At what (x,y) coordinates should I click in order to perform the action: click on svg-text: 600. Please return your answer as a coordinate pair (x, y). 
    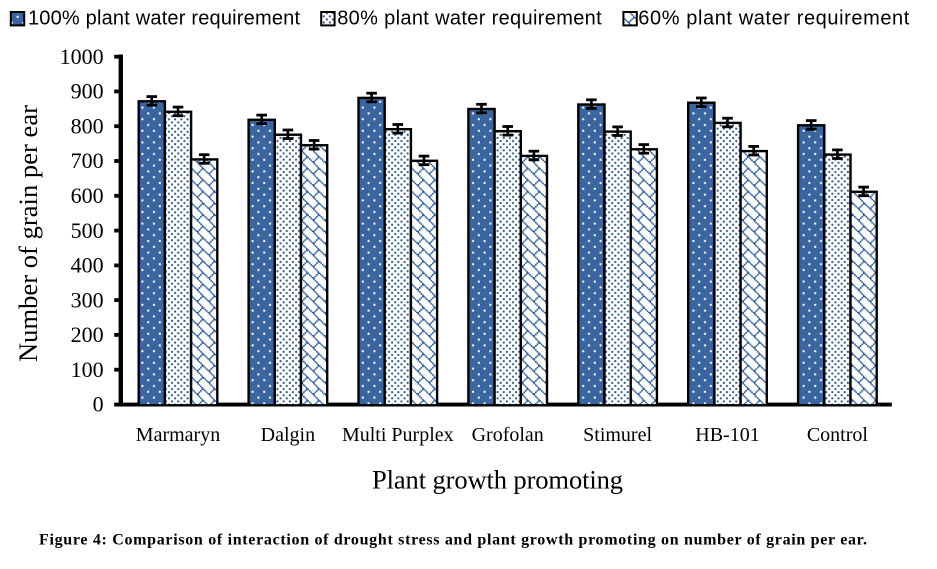
    Looking at the image, I should click on (87, 195).